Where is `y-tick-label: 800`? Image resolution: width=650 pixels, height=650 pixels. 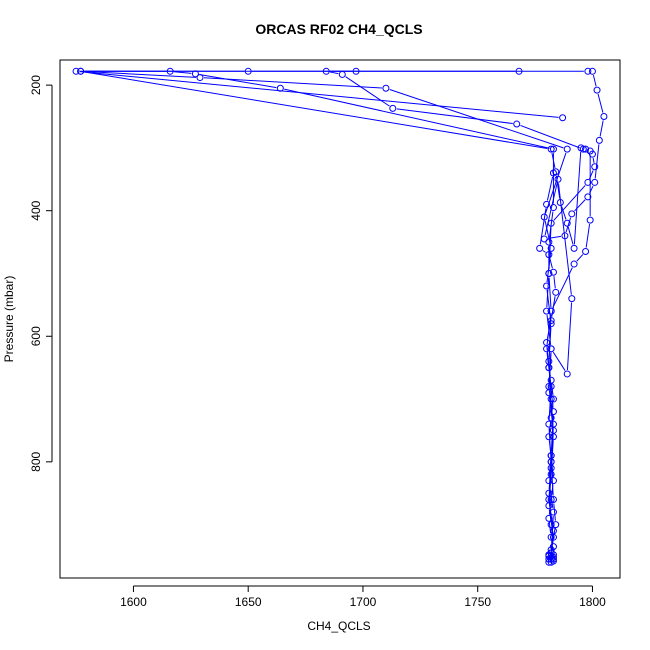
y-tick-label: 800 is located at coordinates (36, 462).